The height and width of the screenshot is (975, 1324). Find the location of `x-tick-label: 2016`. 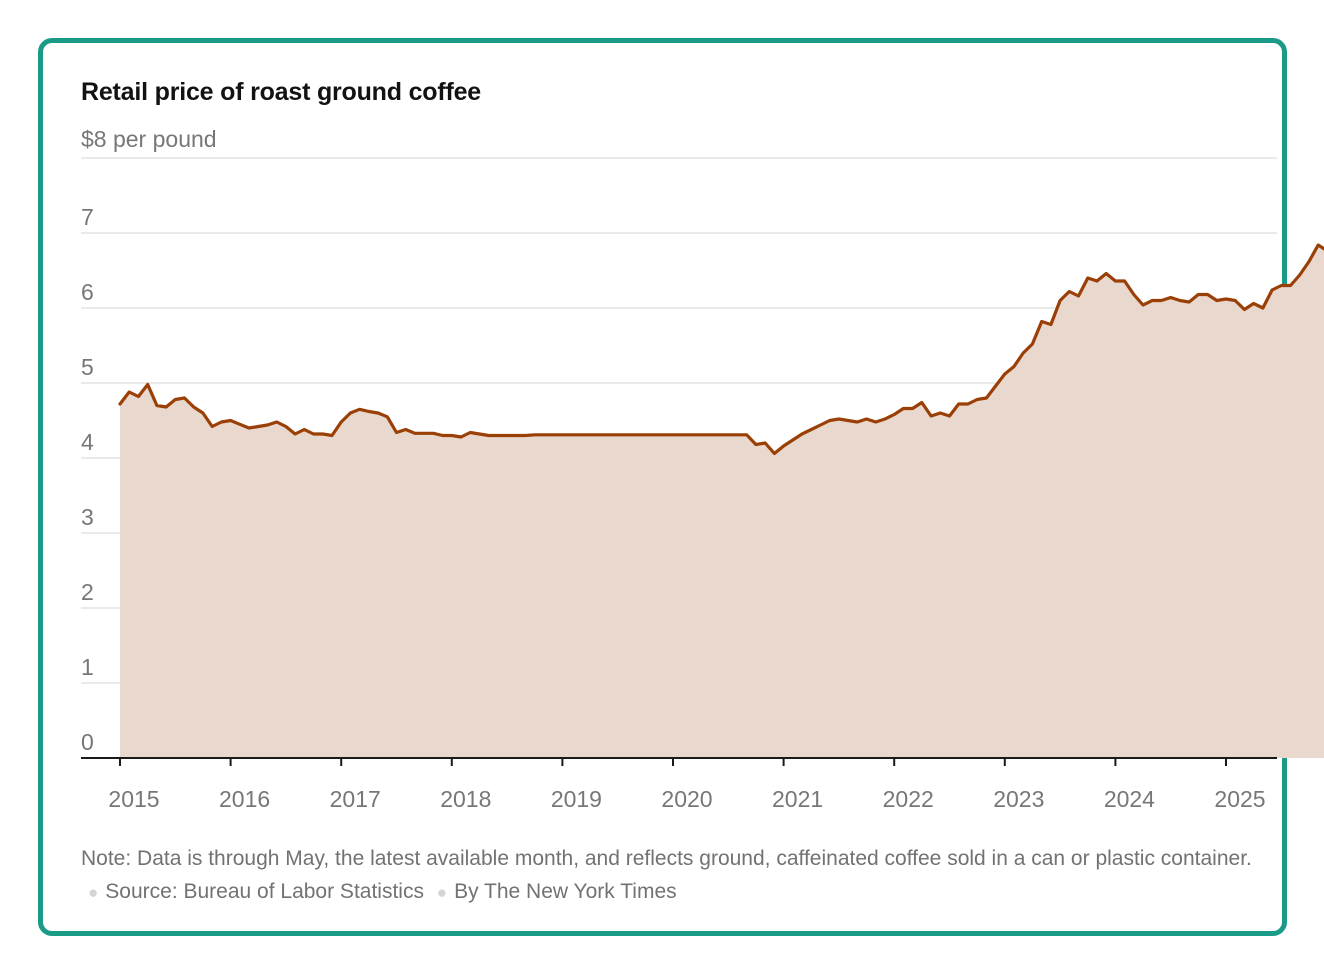

x-tick-label: 2016 is located at coordinates (244, 799).